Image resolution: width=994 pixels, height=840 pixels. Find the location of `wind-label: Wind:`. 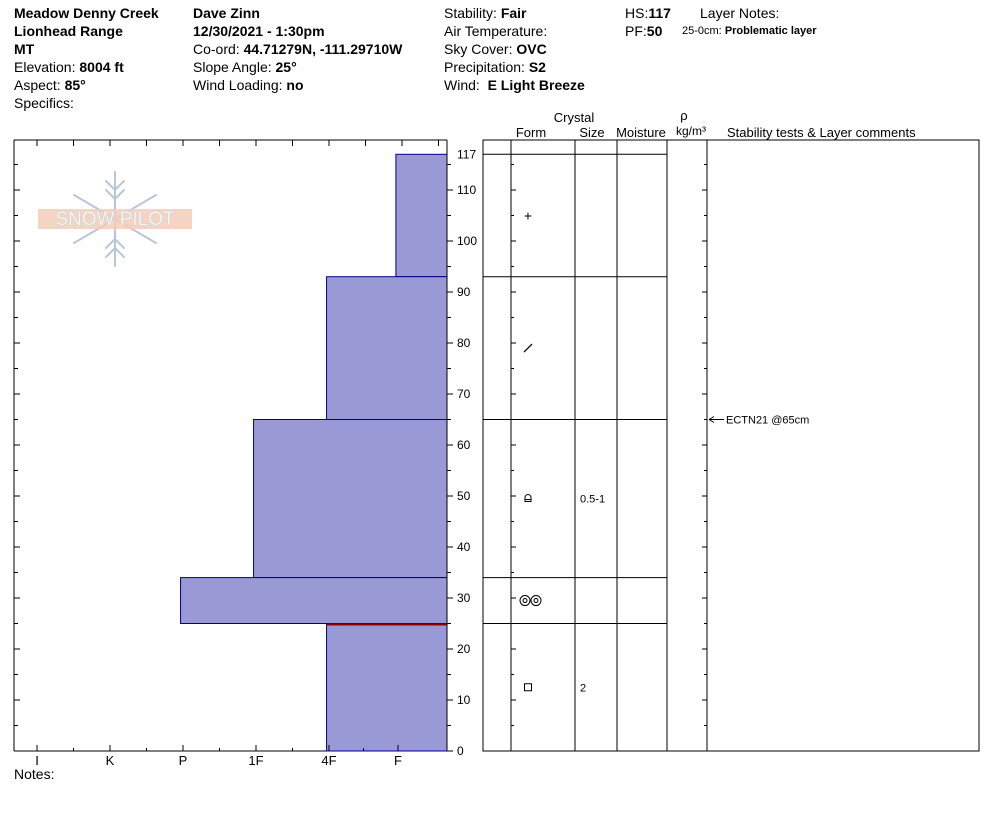

wind-label: Wind: is located at coordinates (462, 85).